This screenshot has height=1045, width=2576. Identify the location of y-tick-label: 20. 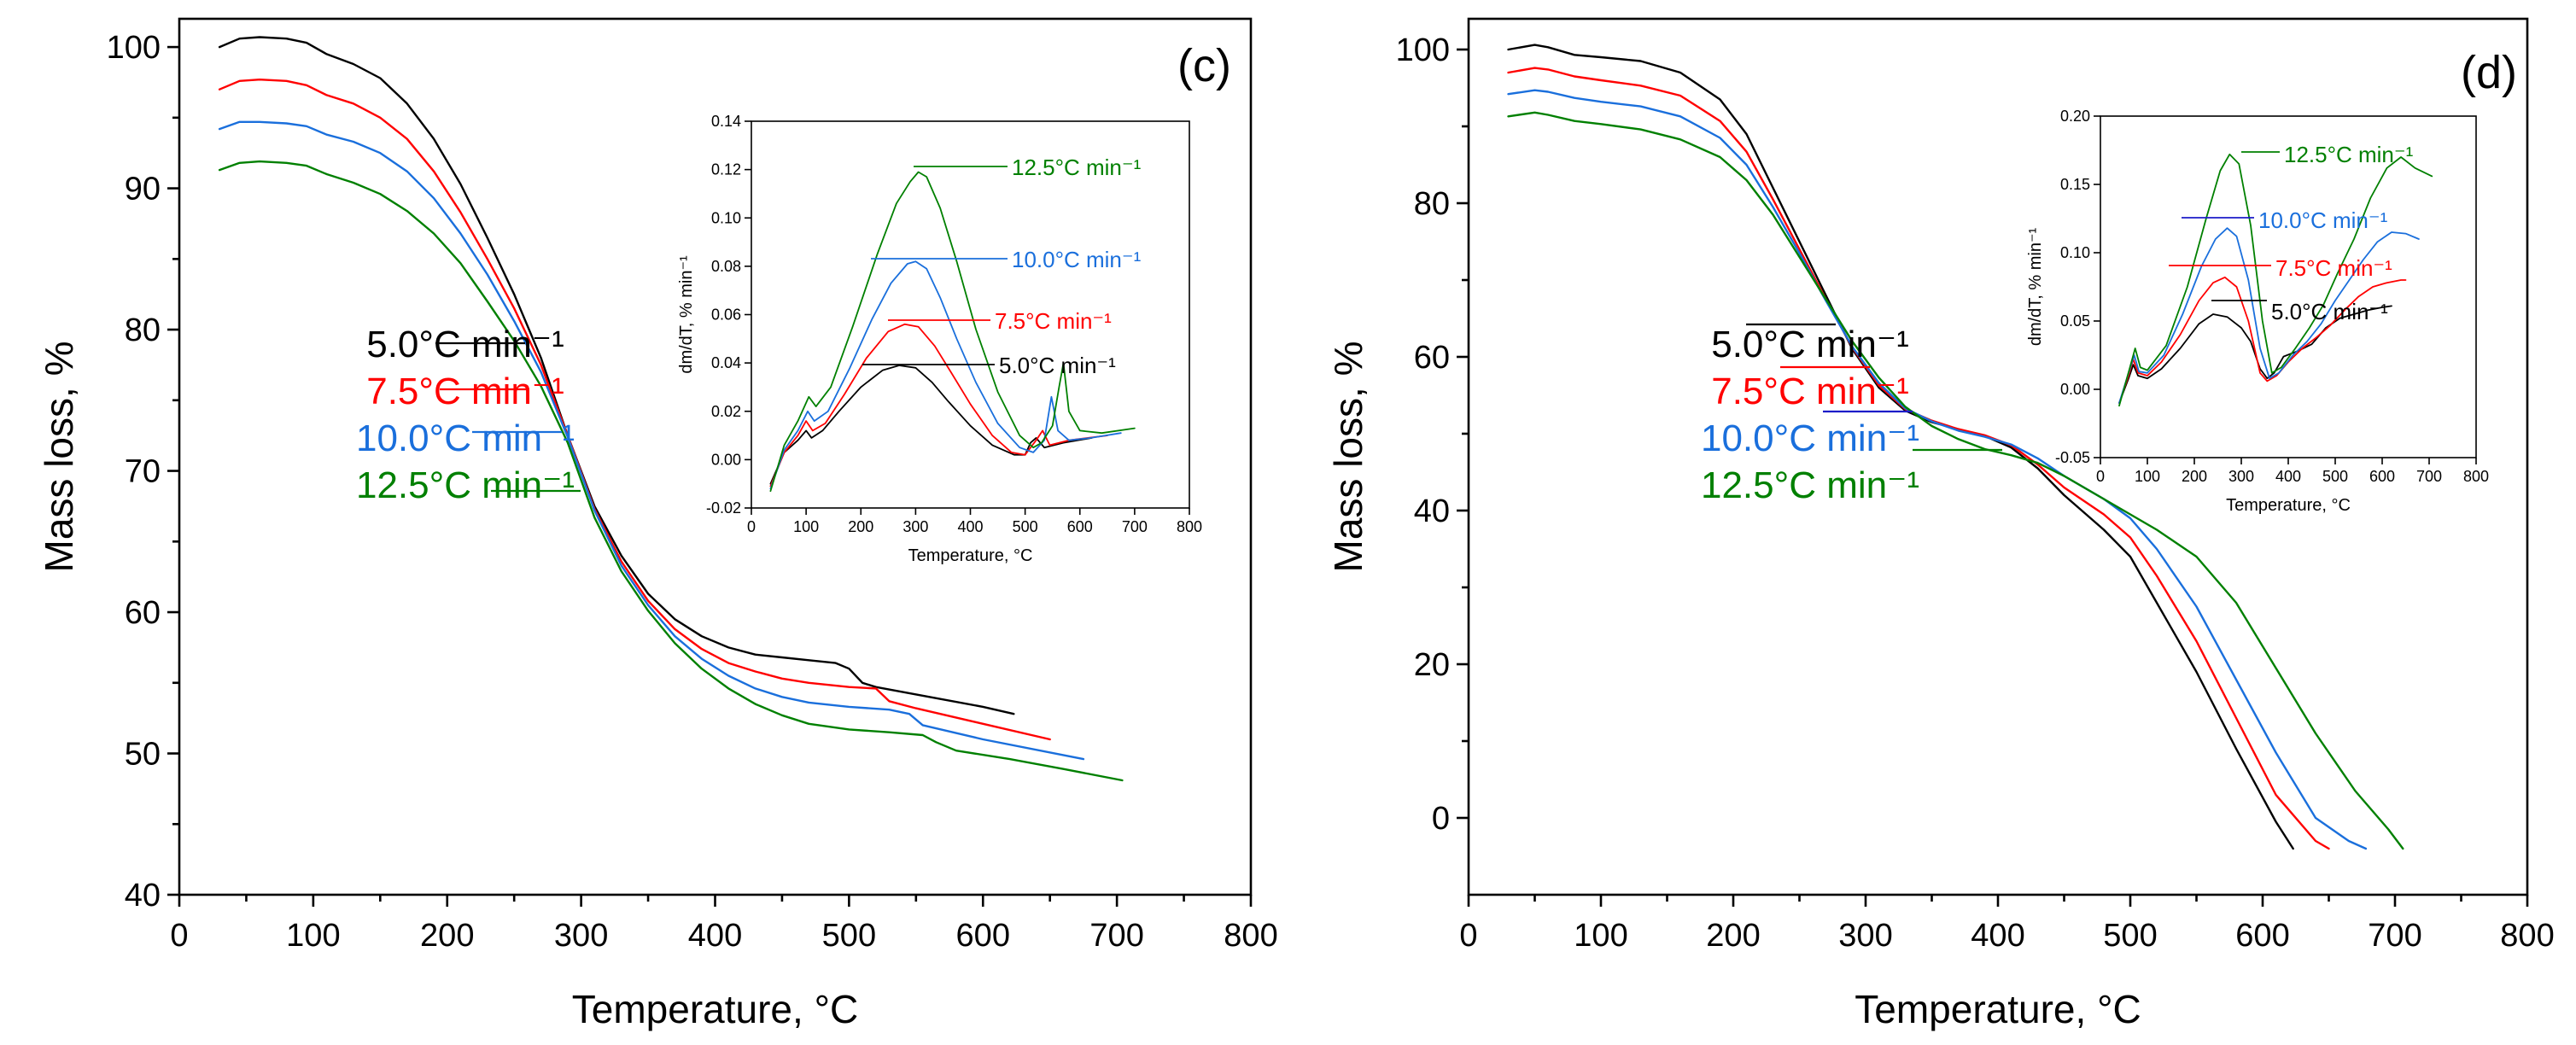
(1432, 665).